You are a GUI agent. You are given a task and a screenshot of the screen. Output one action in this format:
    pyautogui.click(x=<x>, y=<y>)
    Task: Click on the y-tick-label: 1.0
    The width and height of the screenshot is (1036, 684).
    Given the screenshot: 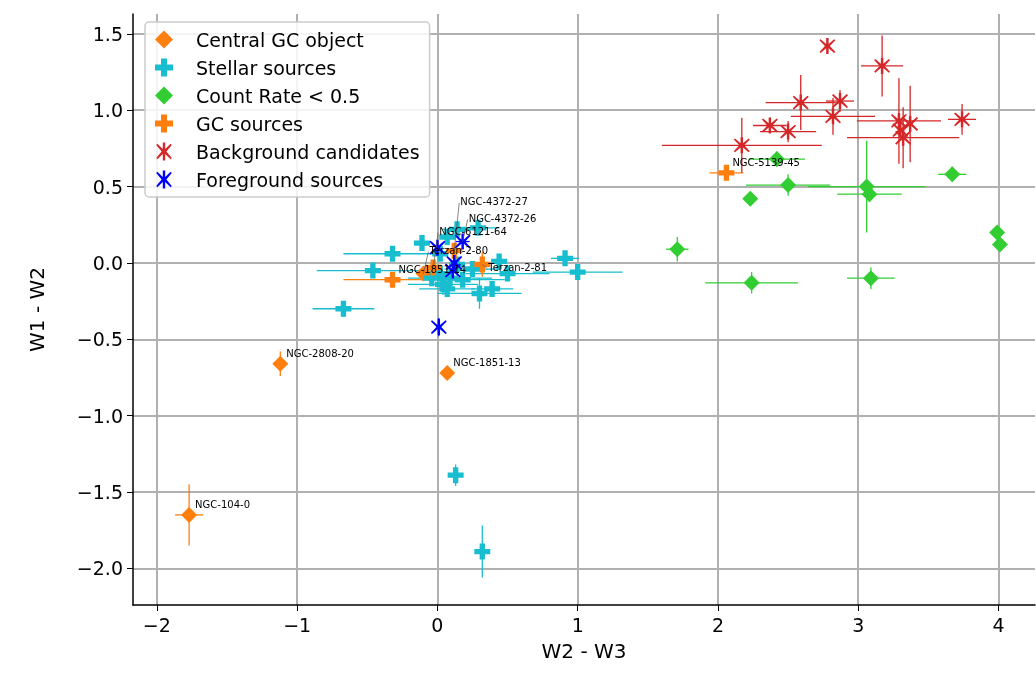 What is the action you would take?
    pyautogui.click(x=107, y=110)
    